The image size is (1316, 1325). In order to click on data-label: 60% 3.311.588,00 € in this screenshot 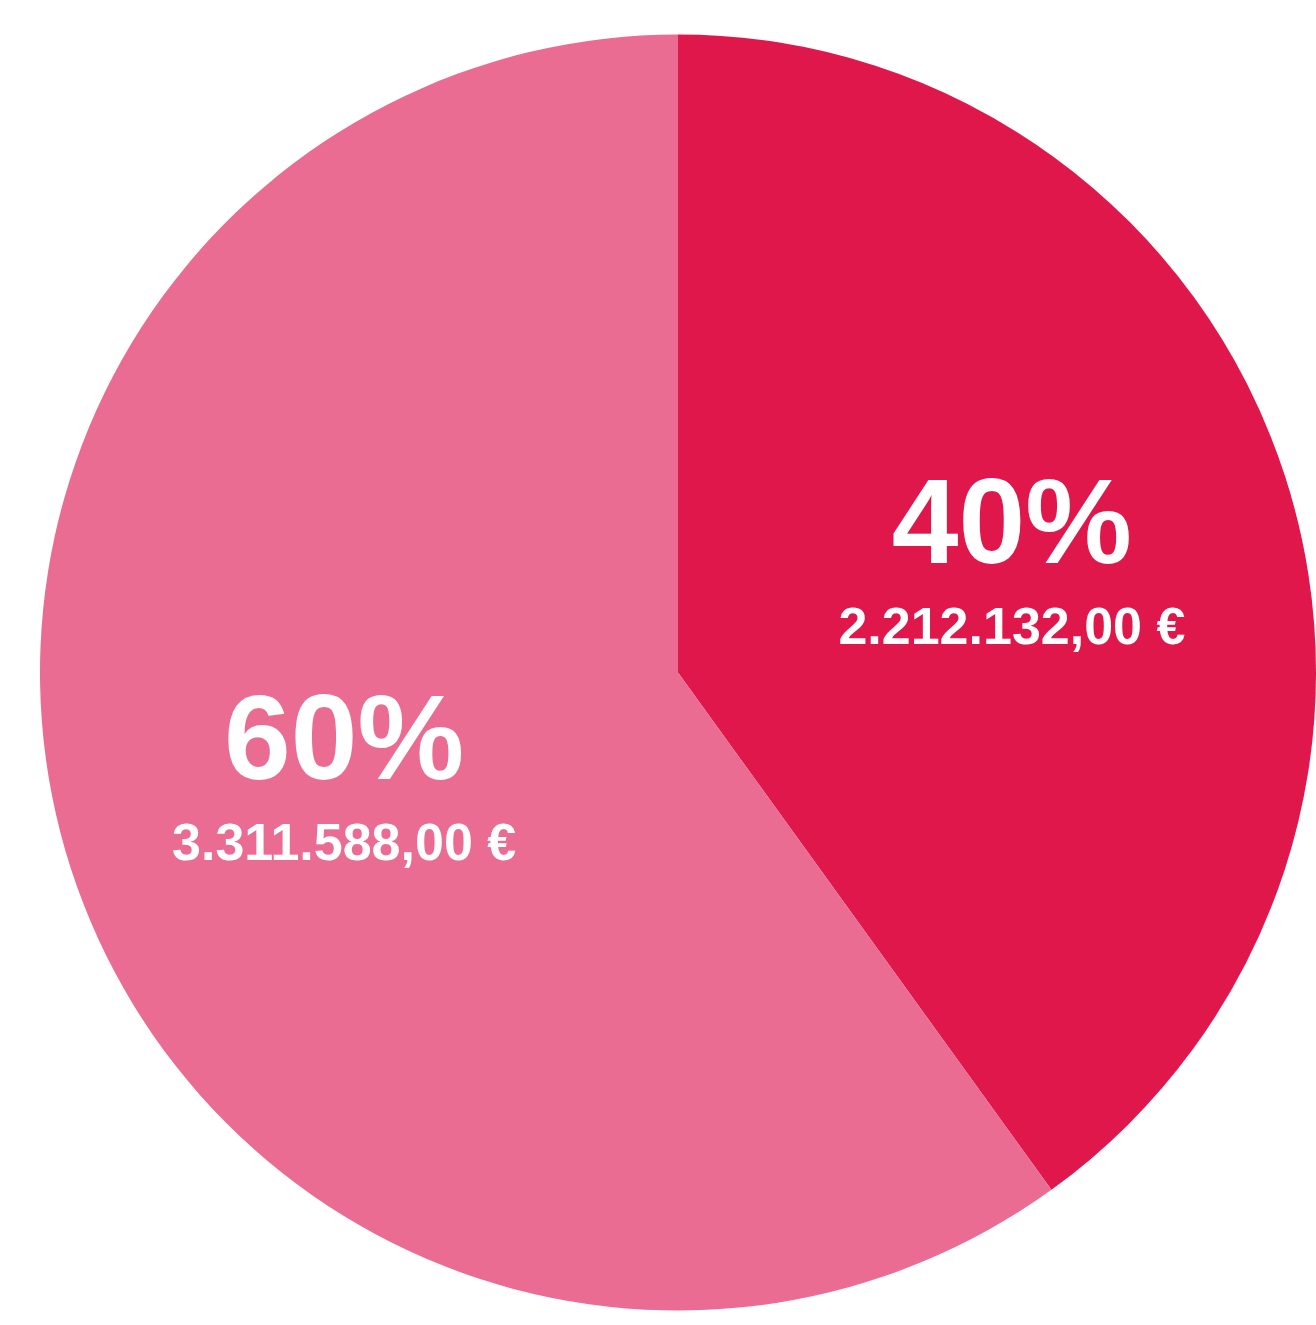, I will do `click(344, 770)`.